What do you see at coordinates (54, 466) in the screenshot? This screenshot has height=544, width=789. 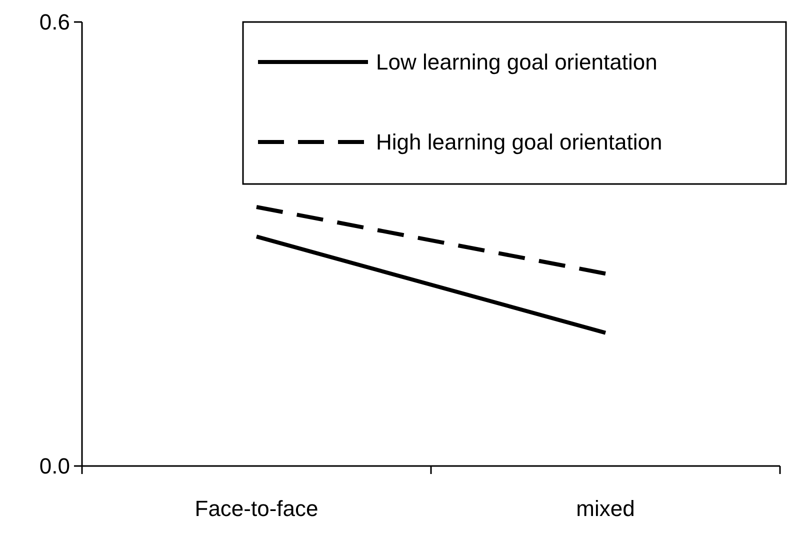 I see `y-tick-label: 0.0` at bounding box center [54, 466].